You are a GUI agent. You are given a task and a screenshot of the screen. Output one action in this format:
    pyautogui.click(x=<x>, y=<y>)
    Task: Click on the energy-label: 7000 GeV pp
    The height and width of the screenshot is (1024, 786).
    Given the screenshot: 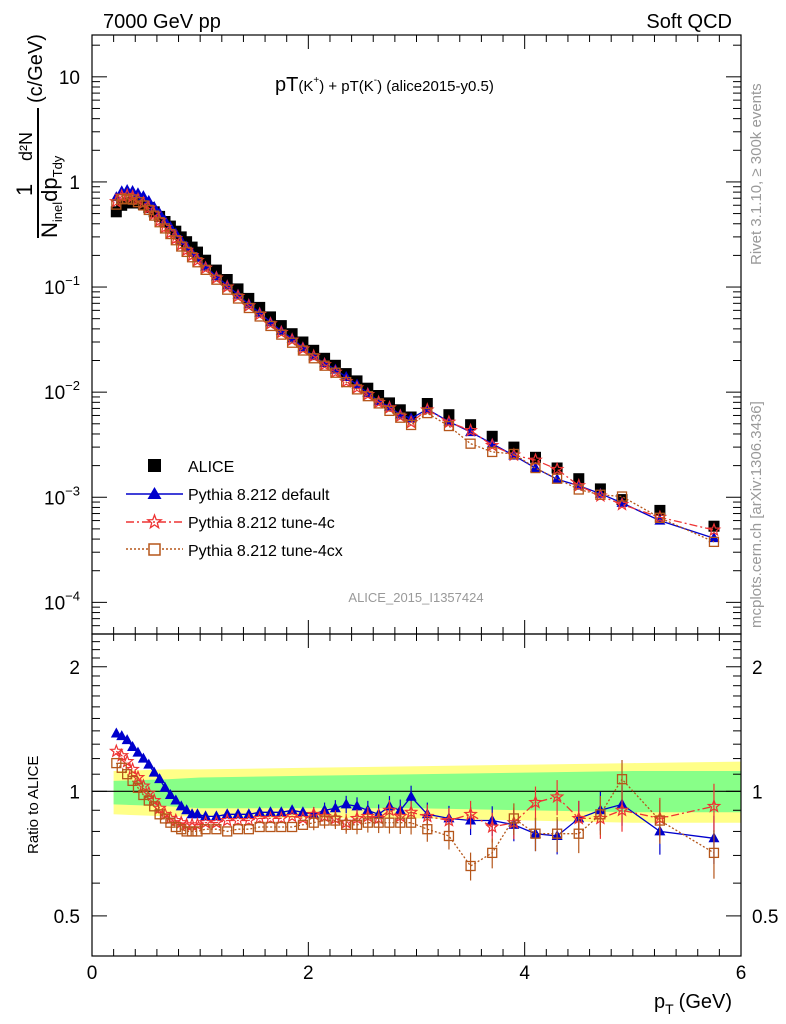 What is the action you would take?
    pyautogui.click(x=162, y=22)
    